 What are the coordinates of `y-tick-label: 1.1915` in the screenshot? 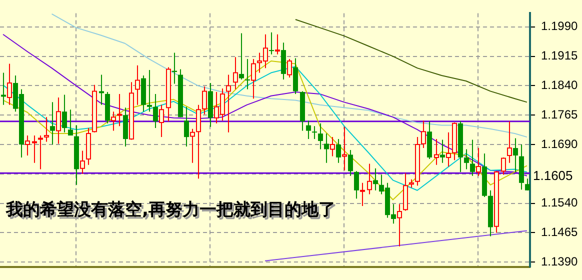 It's located at (559, 55).